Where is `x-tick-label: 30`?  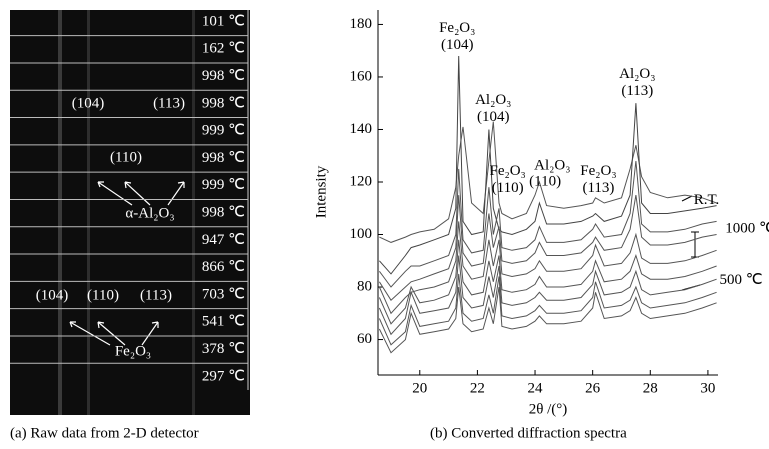
x-tick-label: 30 is located at coordinates (707, 388).